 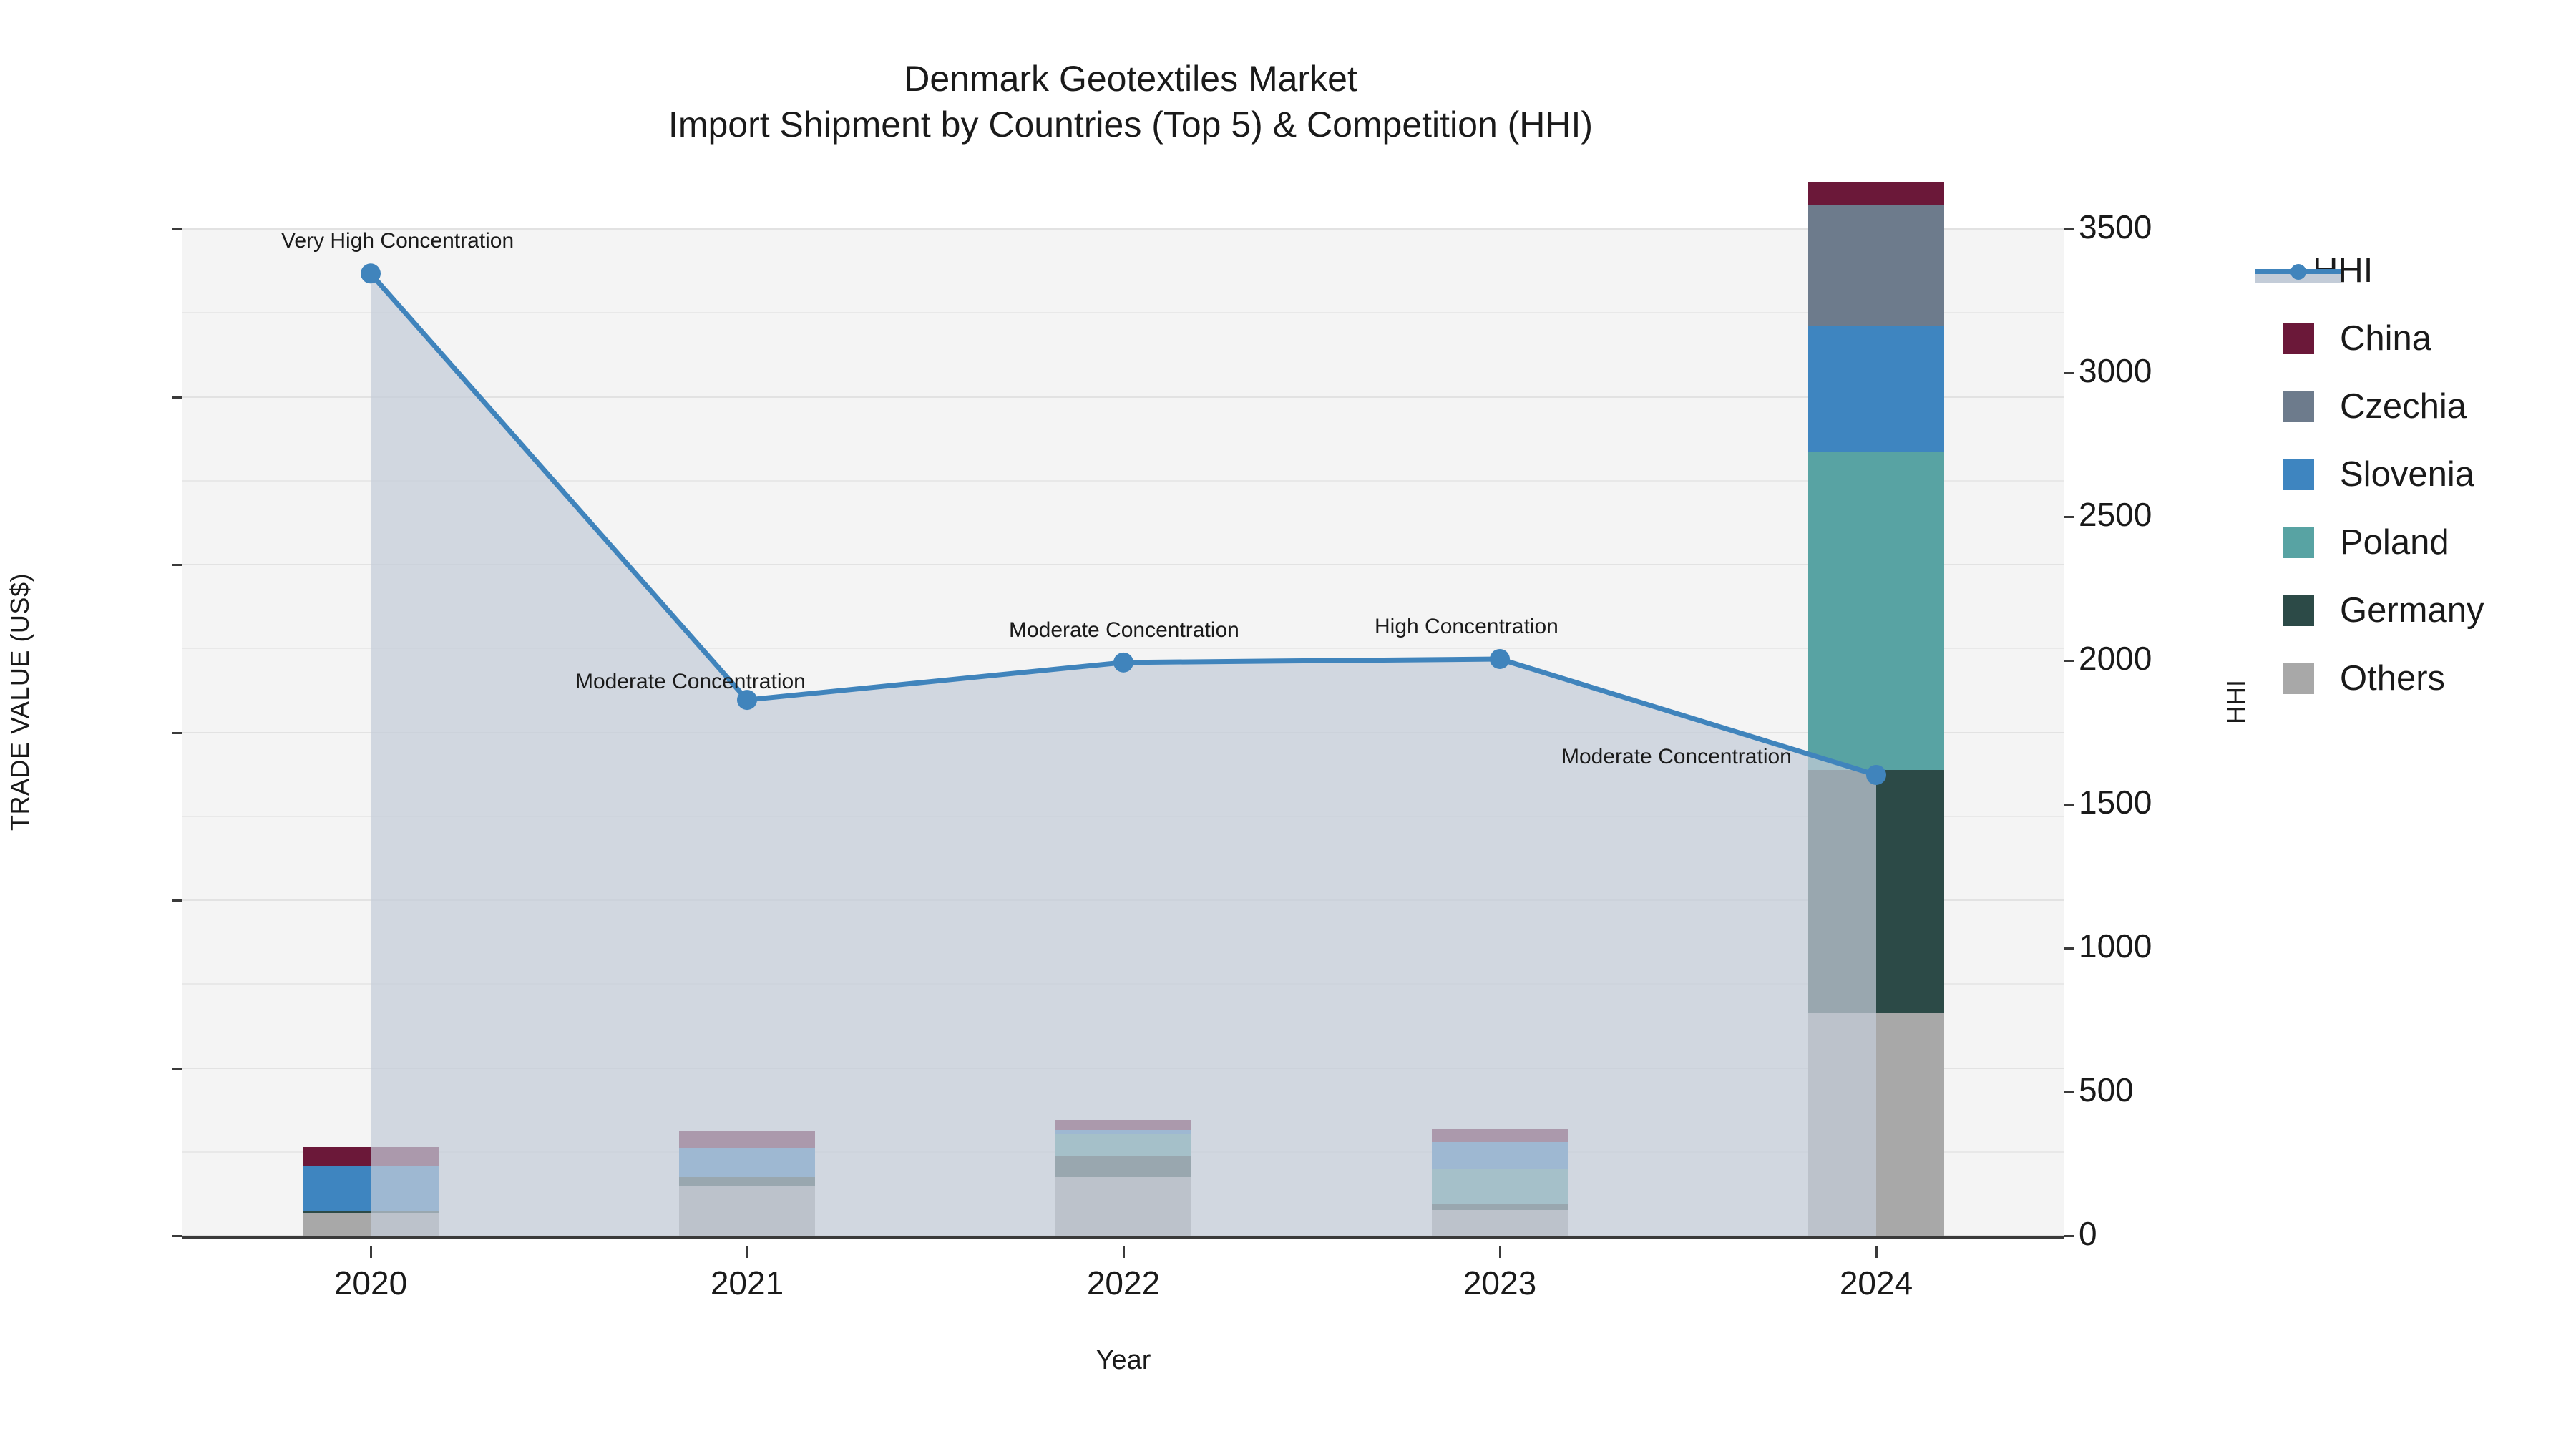 What do you see at coordinates (1876, 1283) in the screenshot?
I see `x-tick-label: 2024` at bounding box center [1876, 1283].